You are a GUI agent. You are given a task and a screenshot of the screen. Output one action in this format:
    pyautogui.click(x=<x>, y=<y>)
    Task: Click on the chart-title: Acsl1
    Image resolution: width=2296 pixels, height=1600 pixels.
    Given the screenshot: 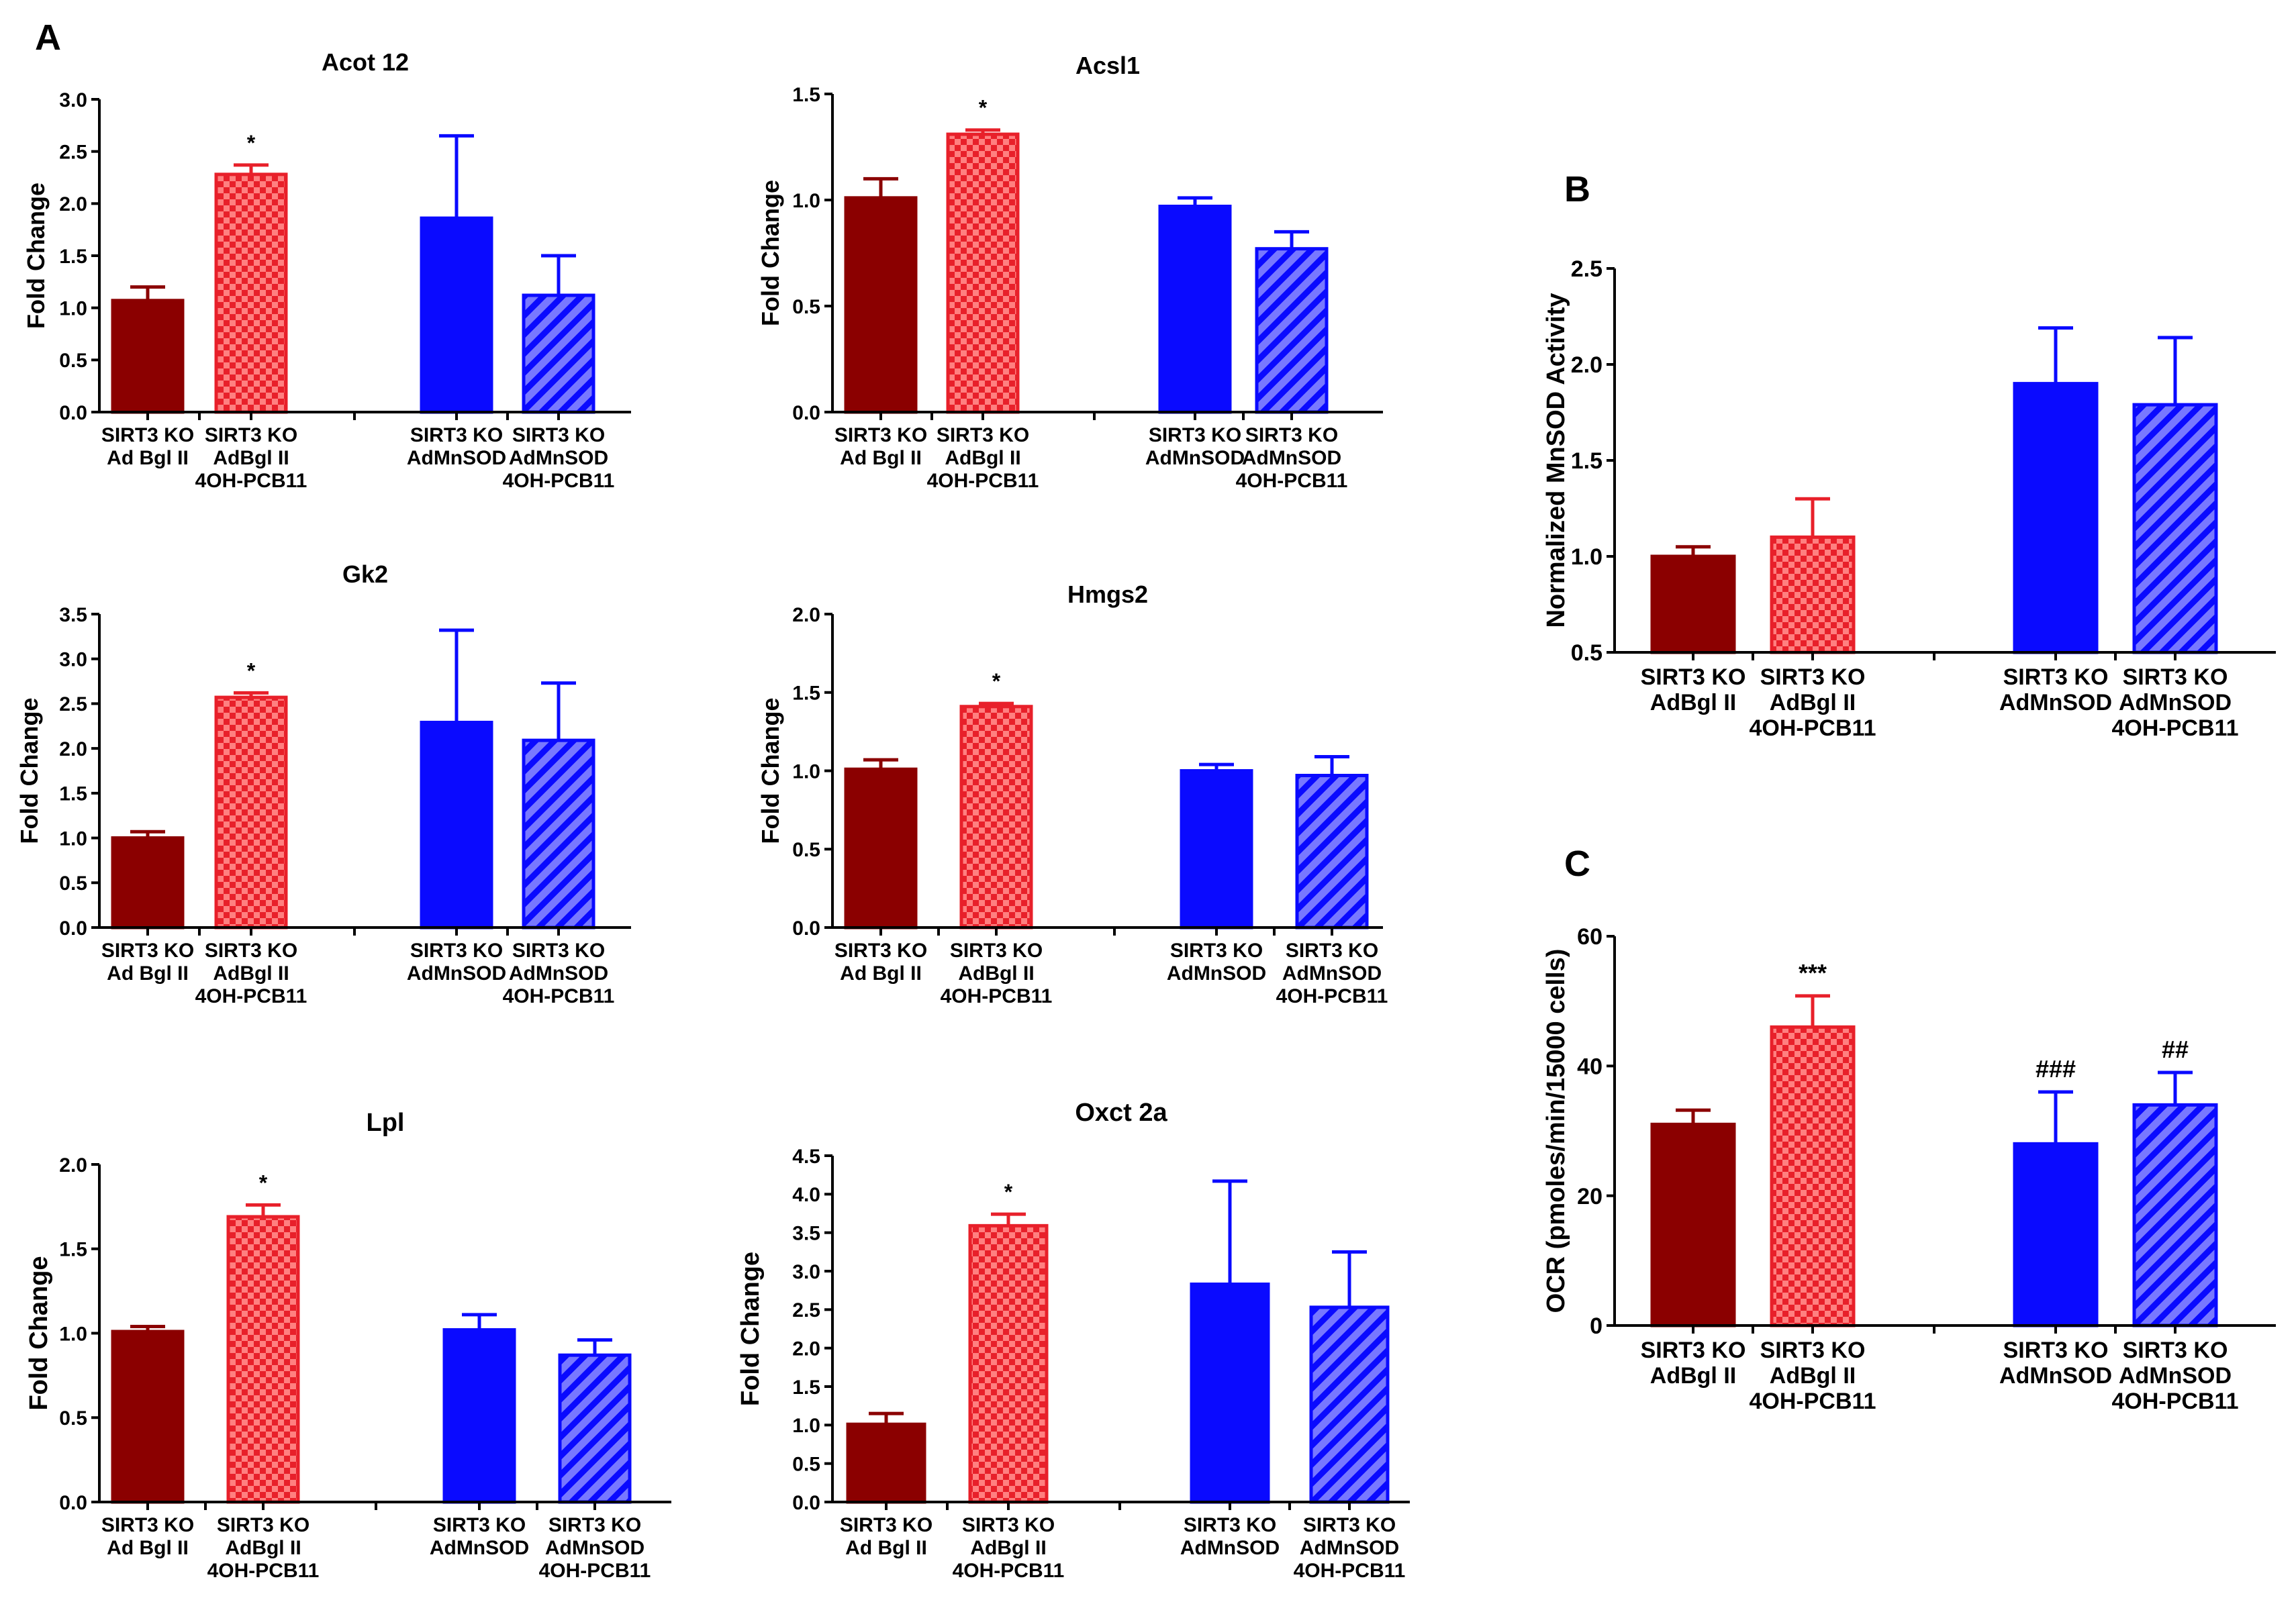 What is the action you would take?
    pyautogui.click(x=1108, y=65)
    